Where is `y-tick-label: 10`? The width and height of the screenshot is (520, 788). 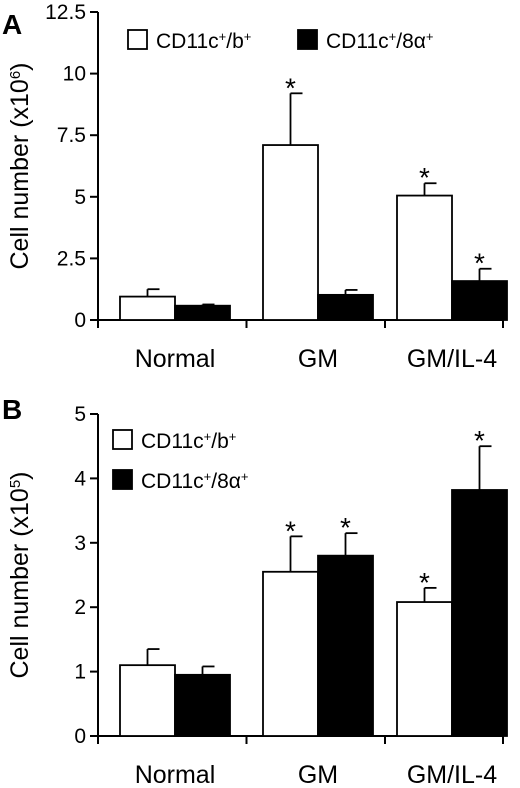
y-tick-label: 10 is located at coordinates (74, 74).